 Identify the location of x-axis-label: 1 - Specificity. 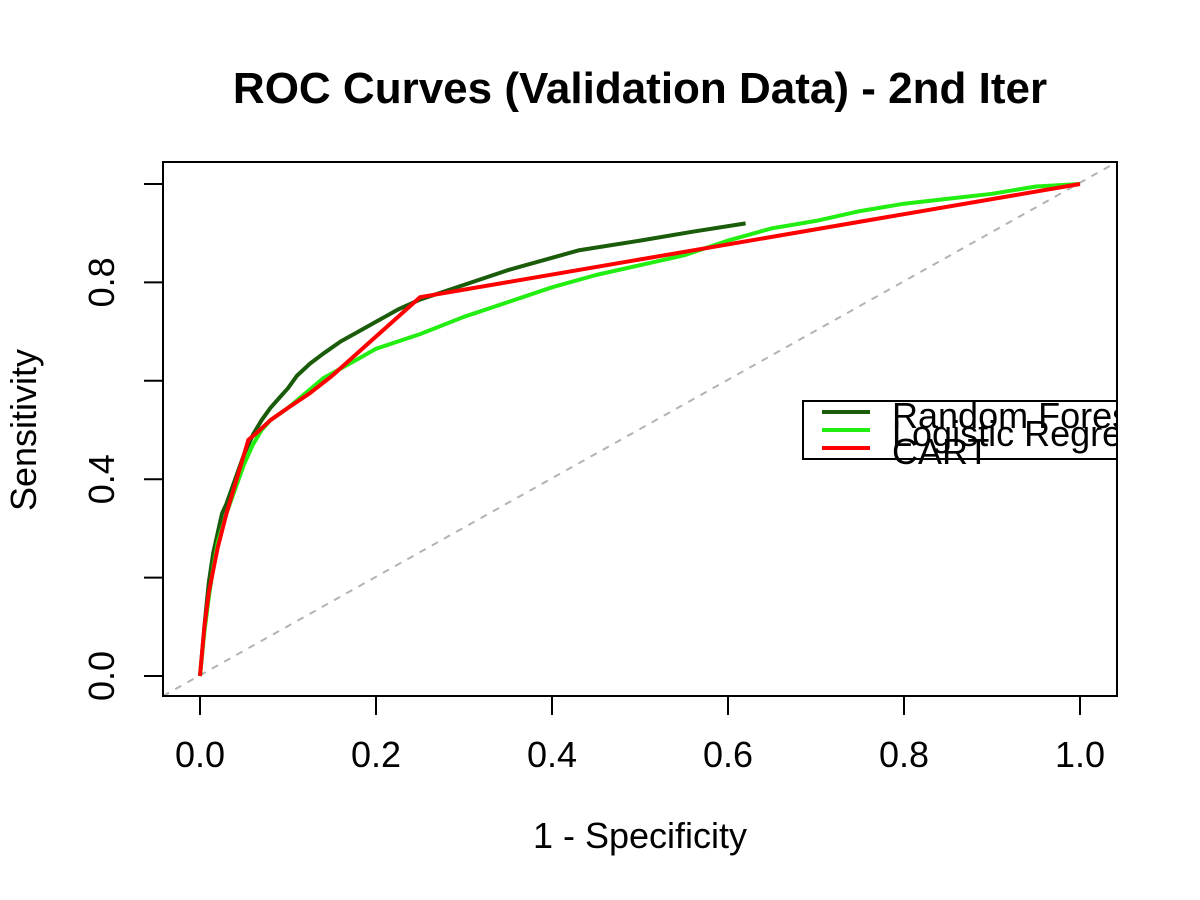
(640, 835).